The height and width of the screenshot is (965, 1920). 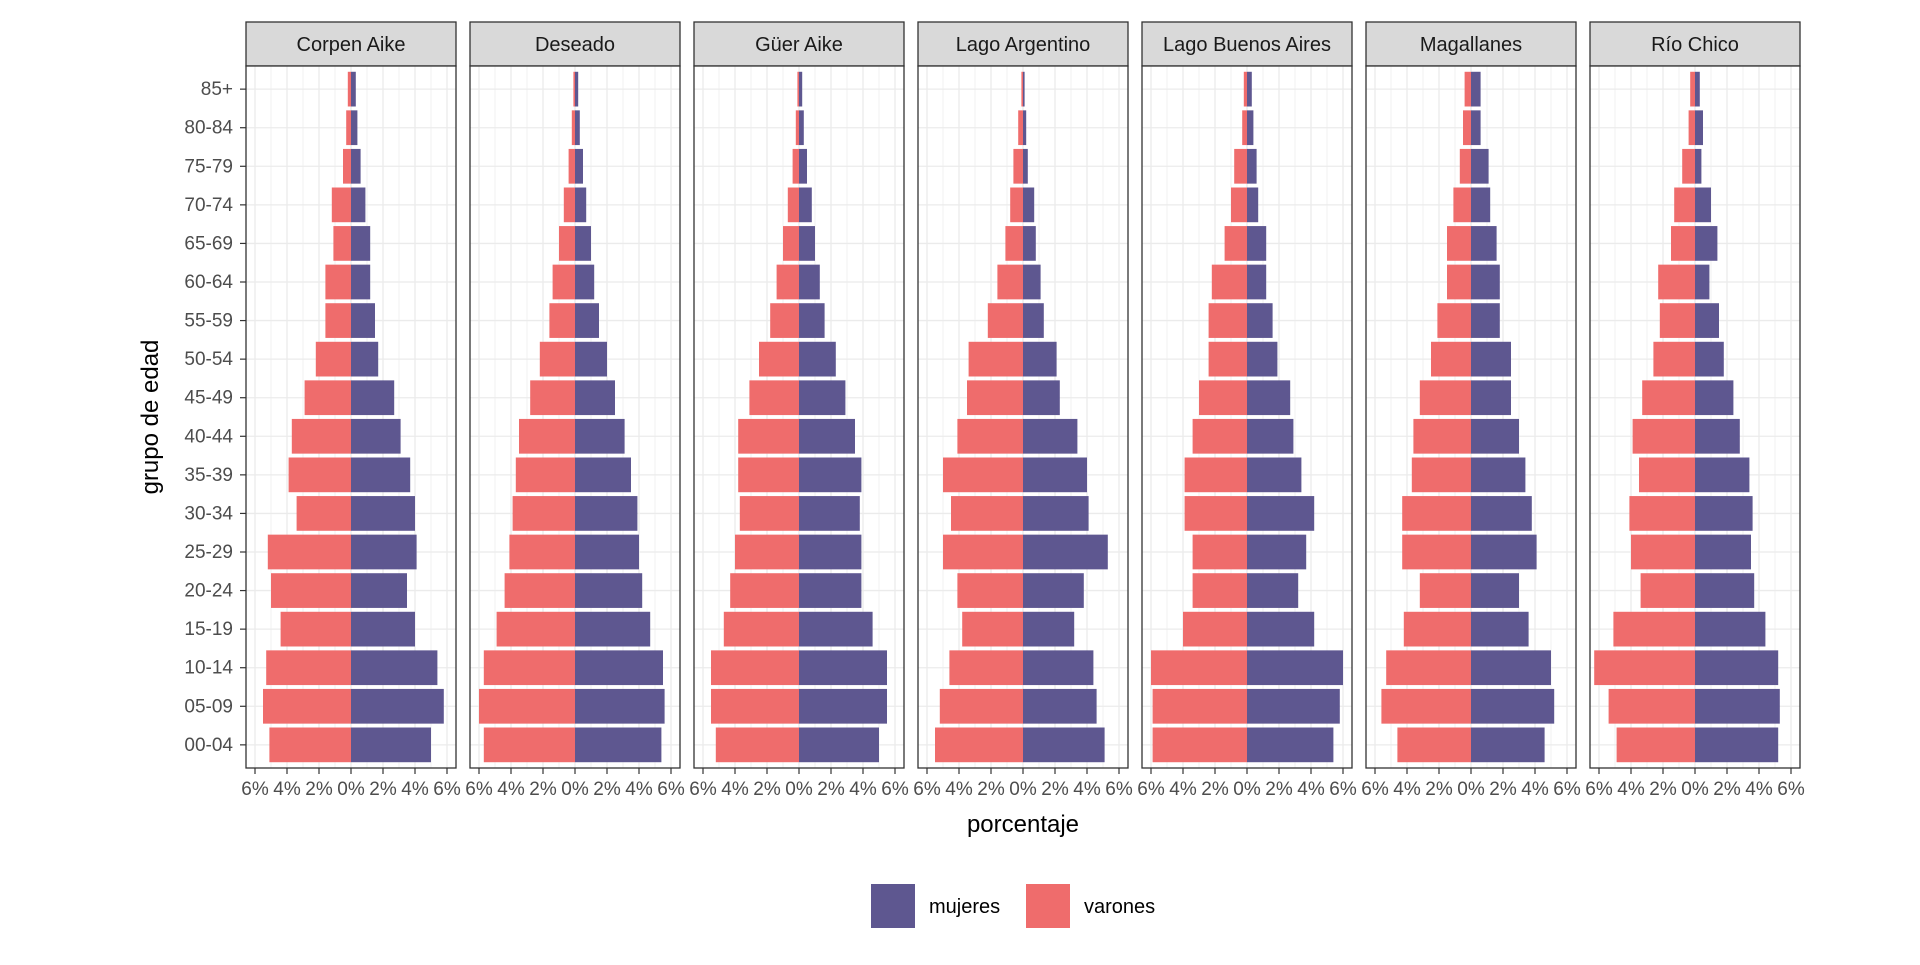 I want to click on facet-strip-label: Lago Buenos Aires, so click(x=1247, y=45).